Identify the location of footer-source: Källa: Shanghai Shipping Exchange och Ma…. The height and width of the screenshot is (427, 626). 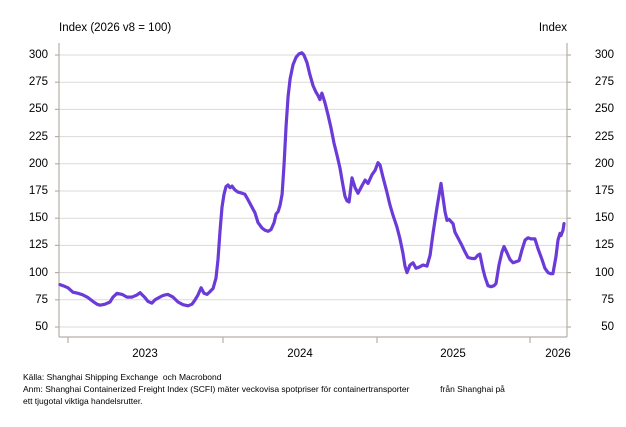
(122, 377).